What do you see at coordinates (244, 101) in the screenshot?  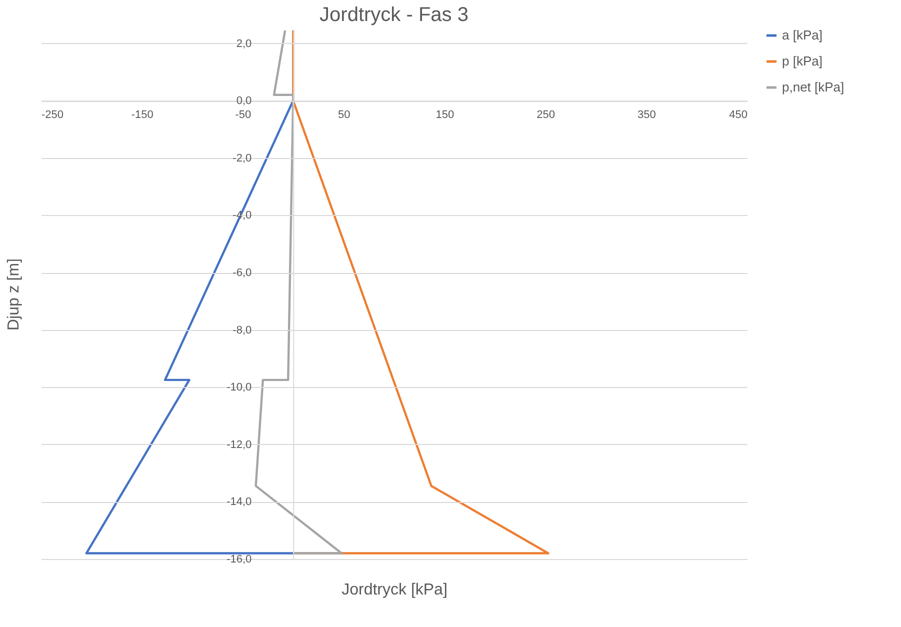 I see `y-tick-label: 0,0` at bounding box center [244, 101].